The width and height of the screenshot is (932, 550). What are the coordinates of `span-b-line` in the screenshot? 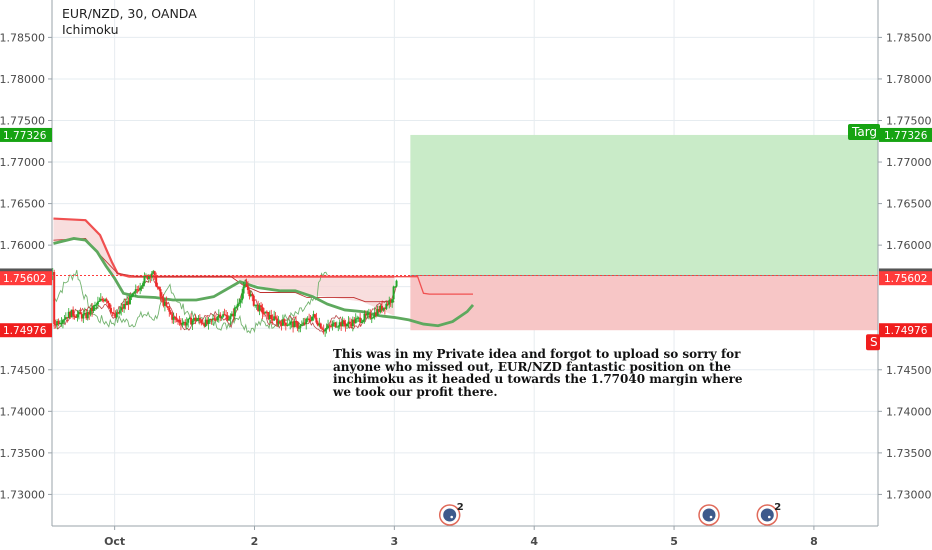 It's located at (264, 282).